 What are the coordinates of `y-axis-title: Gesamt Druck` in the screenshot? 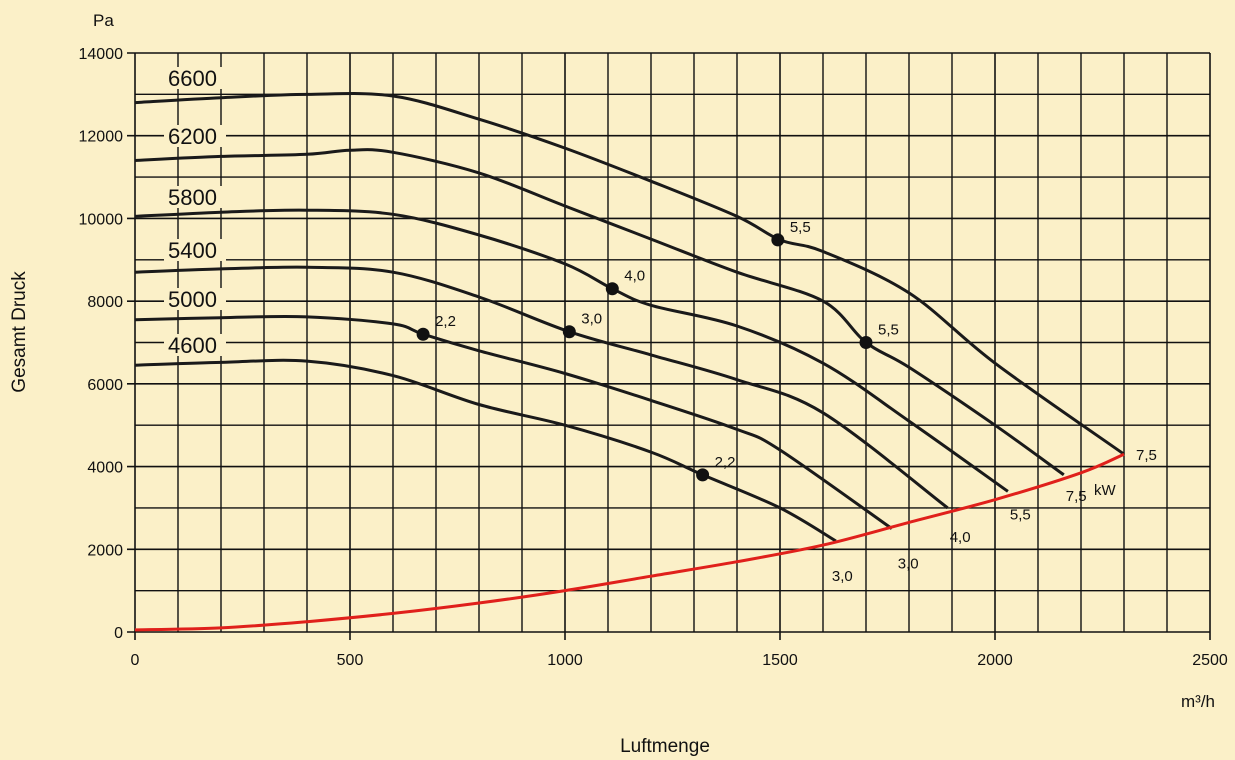 It's located at (19, 332).